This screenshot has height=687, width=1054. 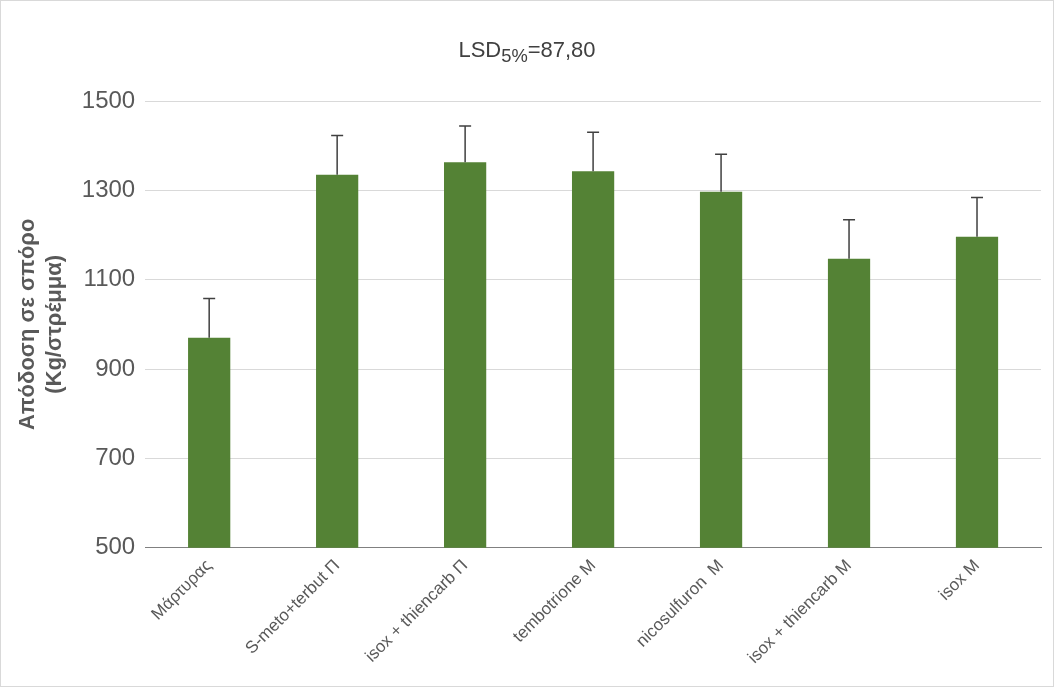 I want to click on y-tick-label: 700, so click(x=115, y=456).